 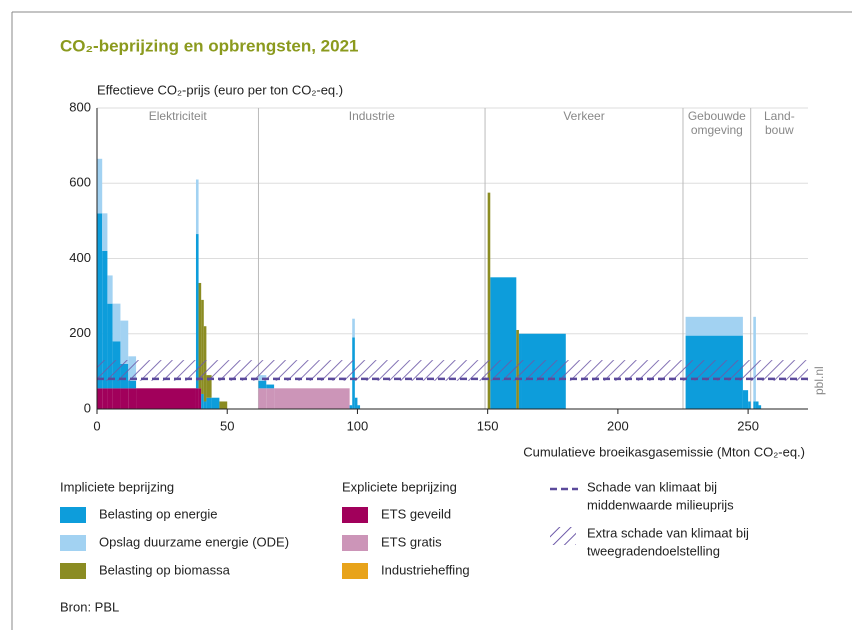 I want to click on x-tick-label: 100, so click(x=358, y=425).